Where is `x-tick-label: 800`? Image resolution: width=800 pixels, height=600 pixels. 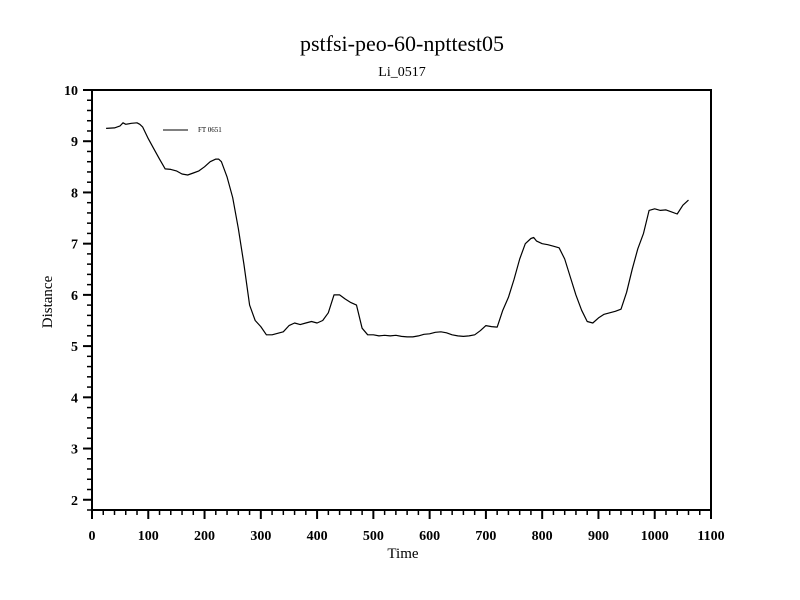
x-tick-label: 800 is located at coordinates (542, 536).